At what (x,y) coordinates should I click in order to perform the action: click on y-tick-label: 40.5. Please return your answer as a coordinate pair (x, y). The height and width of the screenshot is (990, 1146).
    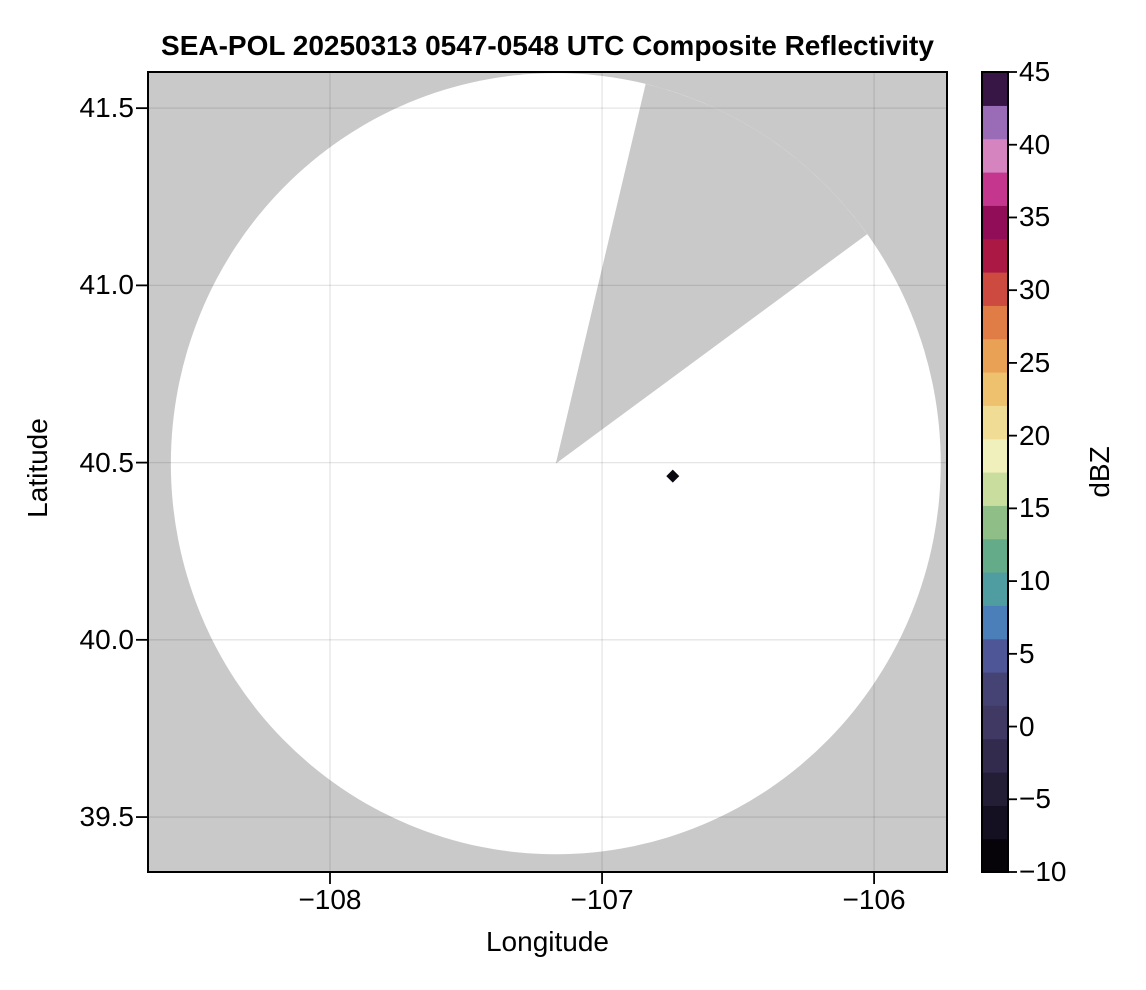
    Looking at the image, I should click on (107, 462).